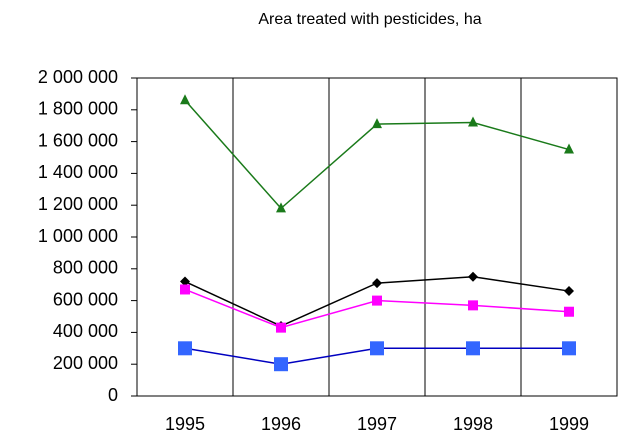 The height and width of the screenshot is (443, 621). I want to click on y-tick-label: 1 600 000, so click(78, 140).